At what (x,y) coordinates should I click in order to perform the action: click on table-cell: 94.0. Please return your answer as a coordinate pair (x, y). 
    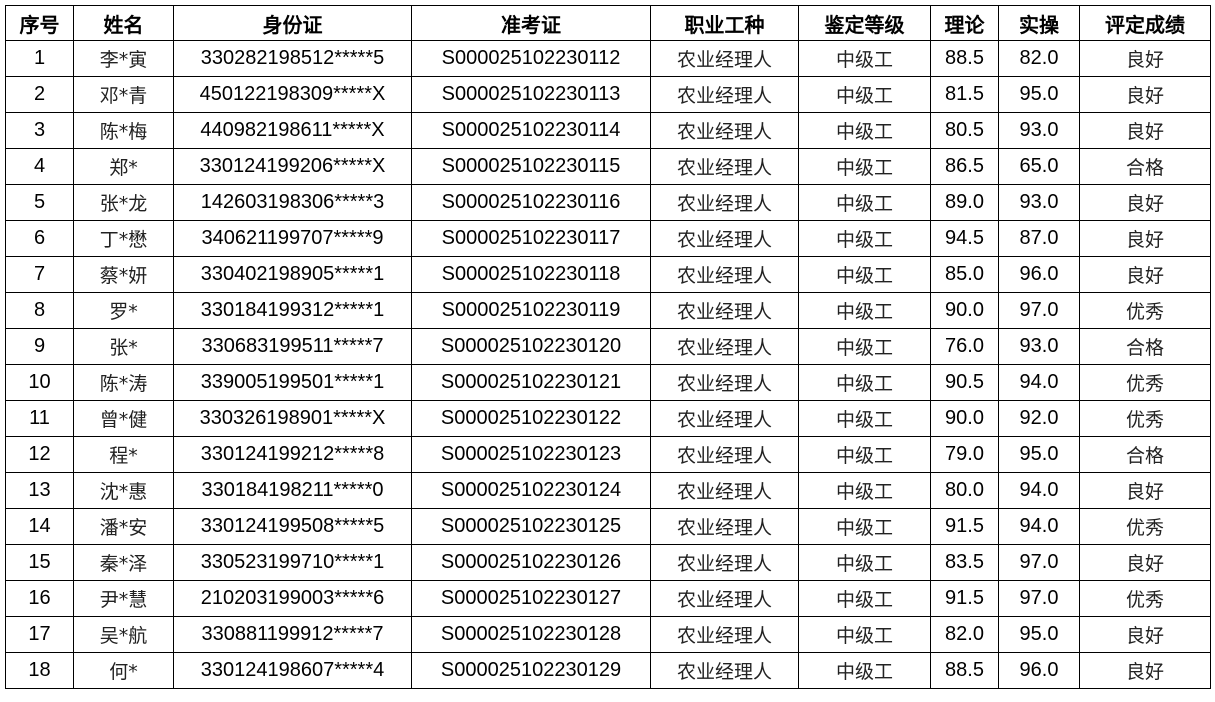
    Looking at the image, I should click on (1039, 490).